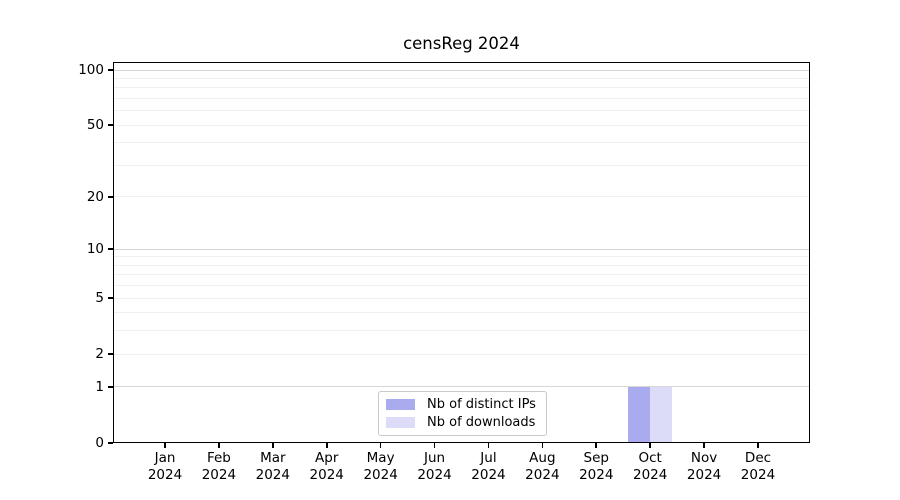 The image size is (900, 500). Describe the element at coordinates (461, 43) in the screenshot. I see `chart-title: censReg 2024` at that location.